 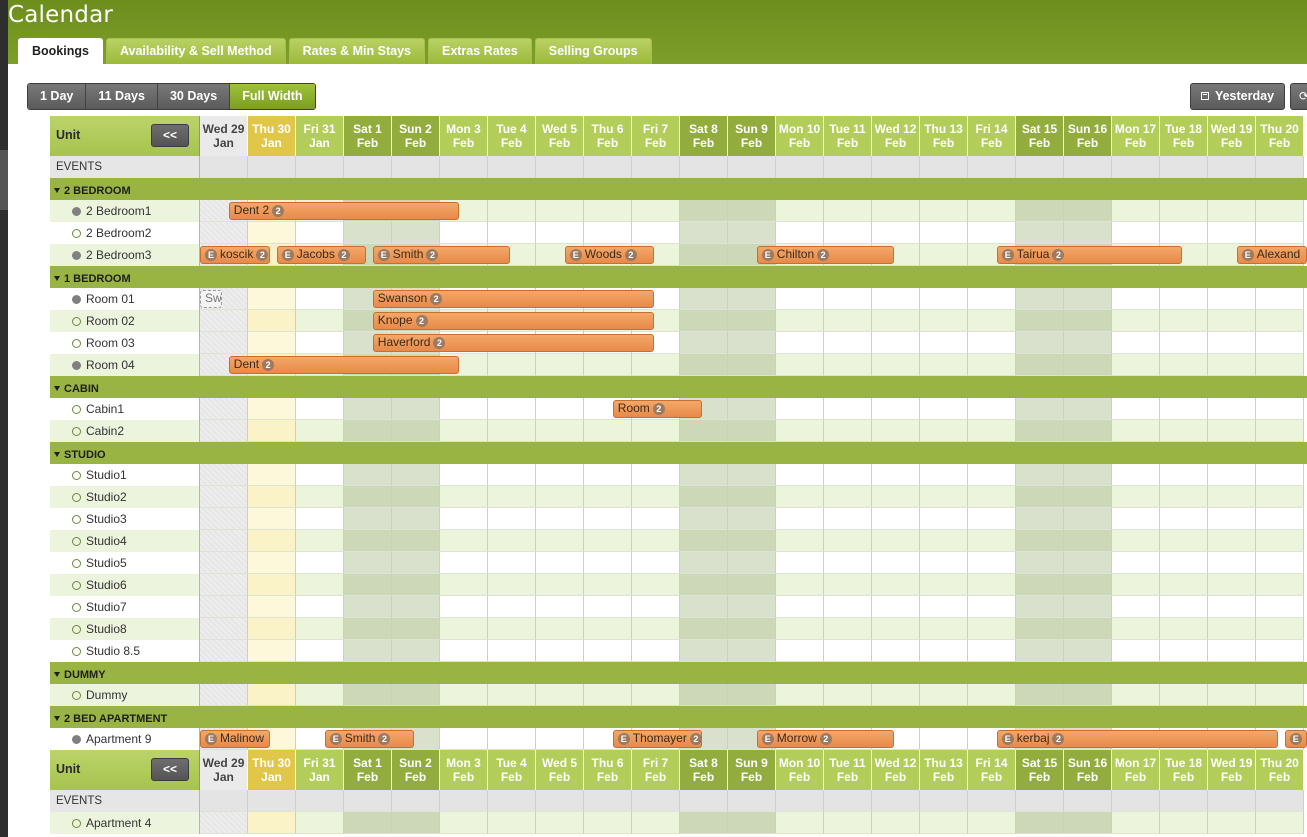 What do you see at coordinates (125, 541) in the screenshot?
I see `unit-row-label: Studio4` at bounding box center [125, 541].